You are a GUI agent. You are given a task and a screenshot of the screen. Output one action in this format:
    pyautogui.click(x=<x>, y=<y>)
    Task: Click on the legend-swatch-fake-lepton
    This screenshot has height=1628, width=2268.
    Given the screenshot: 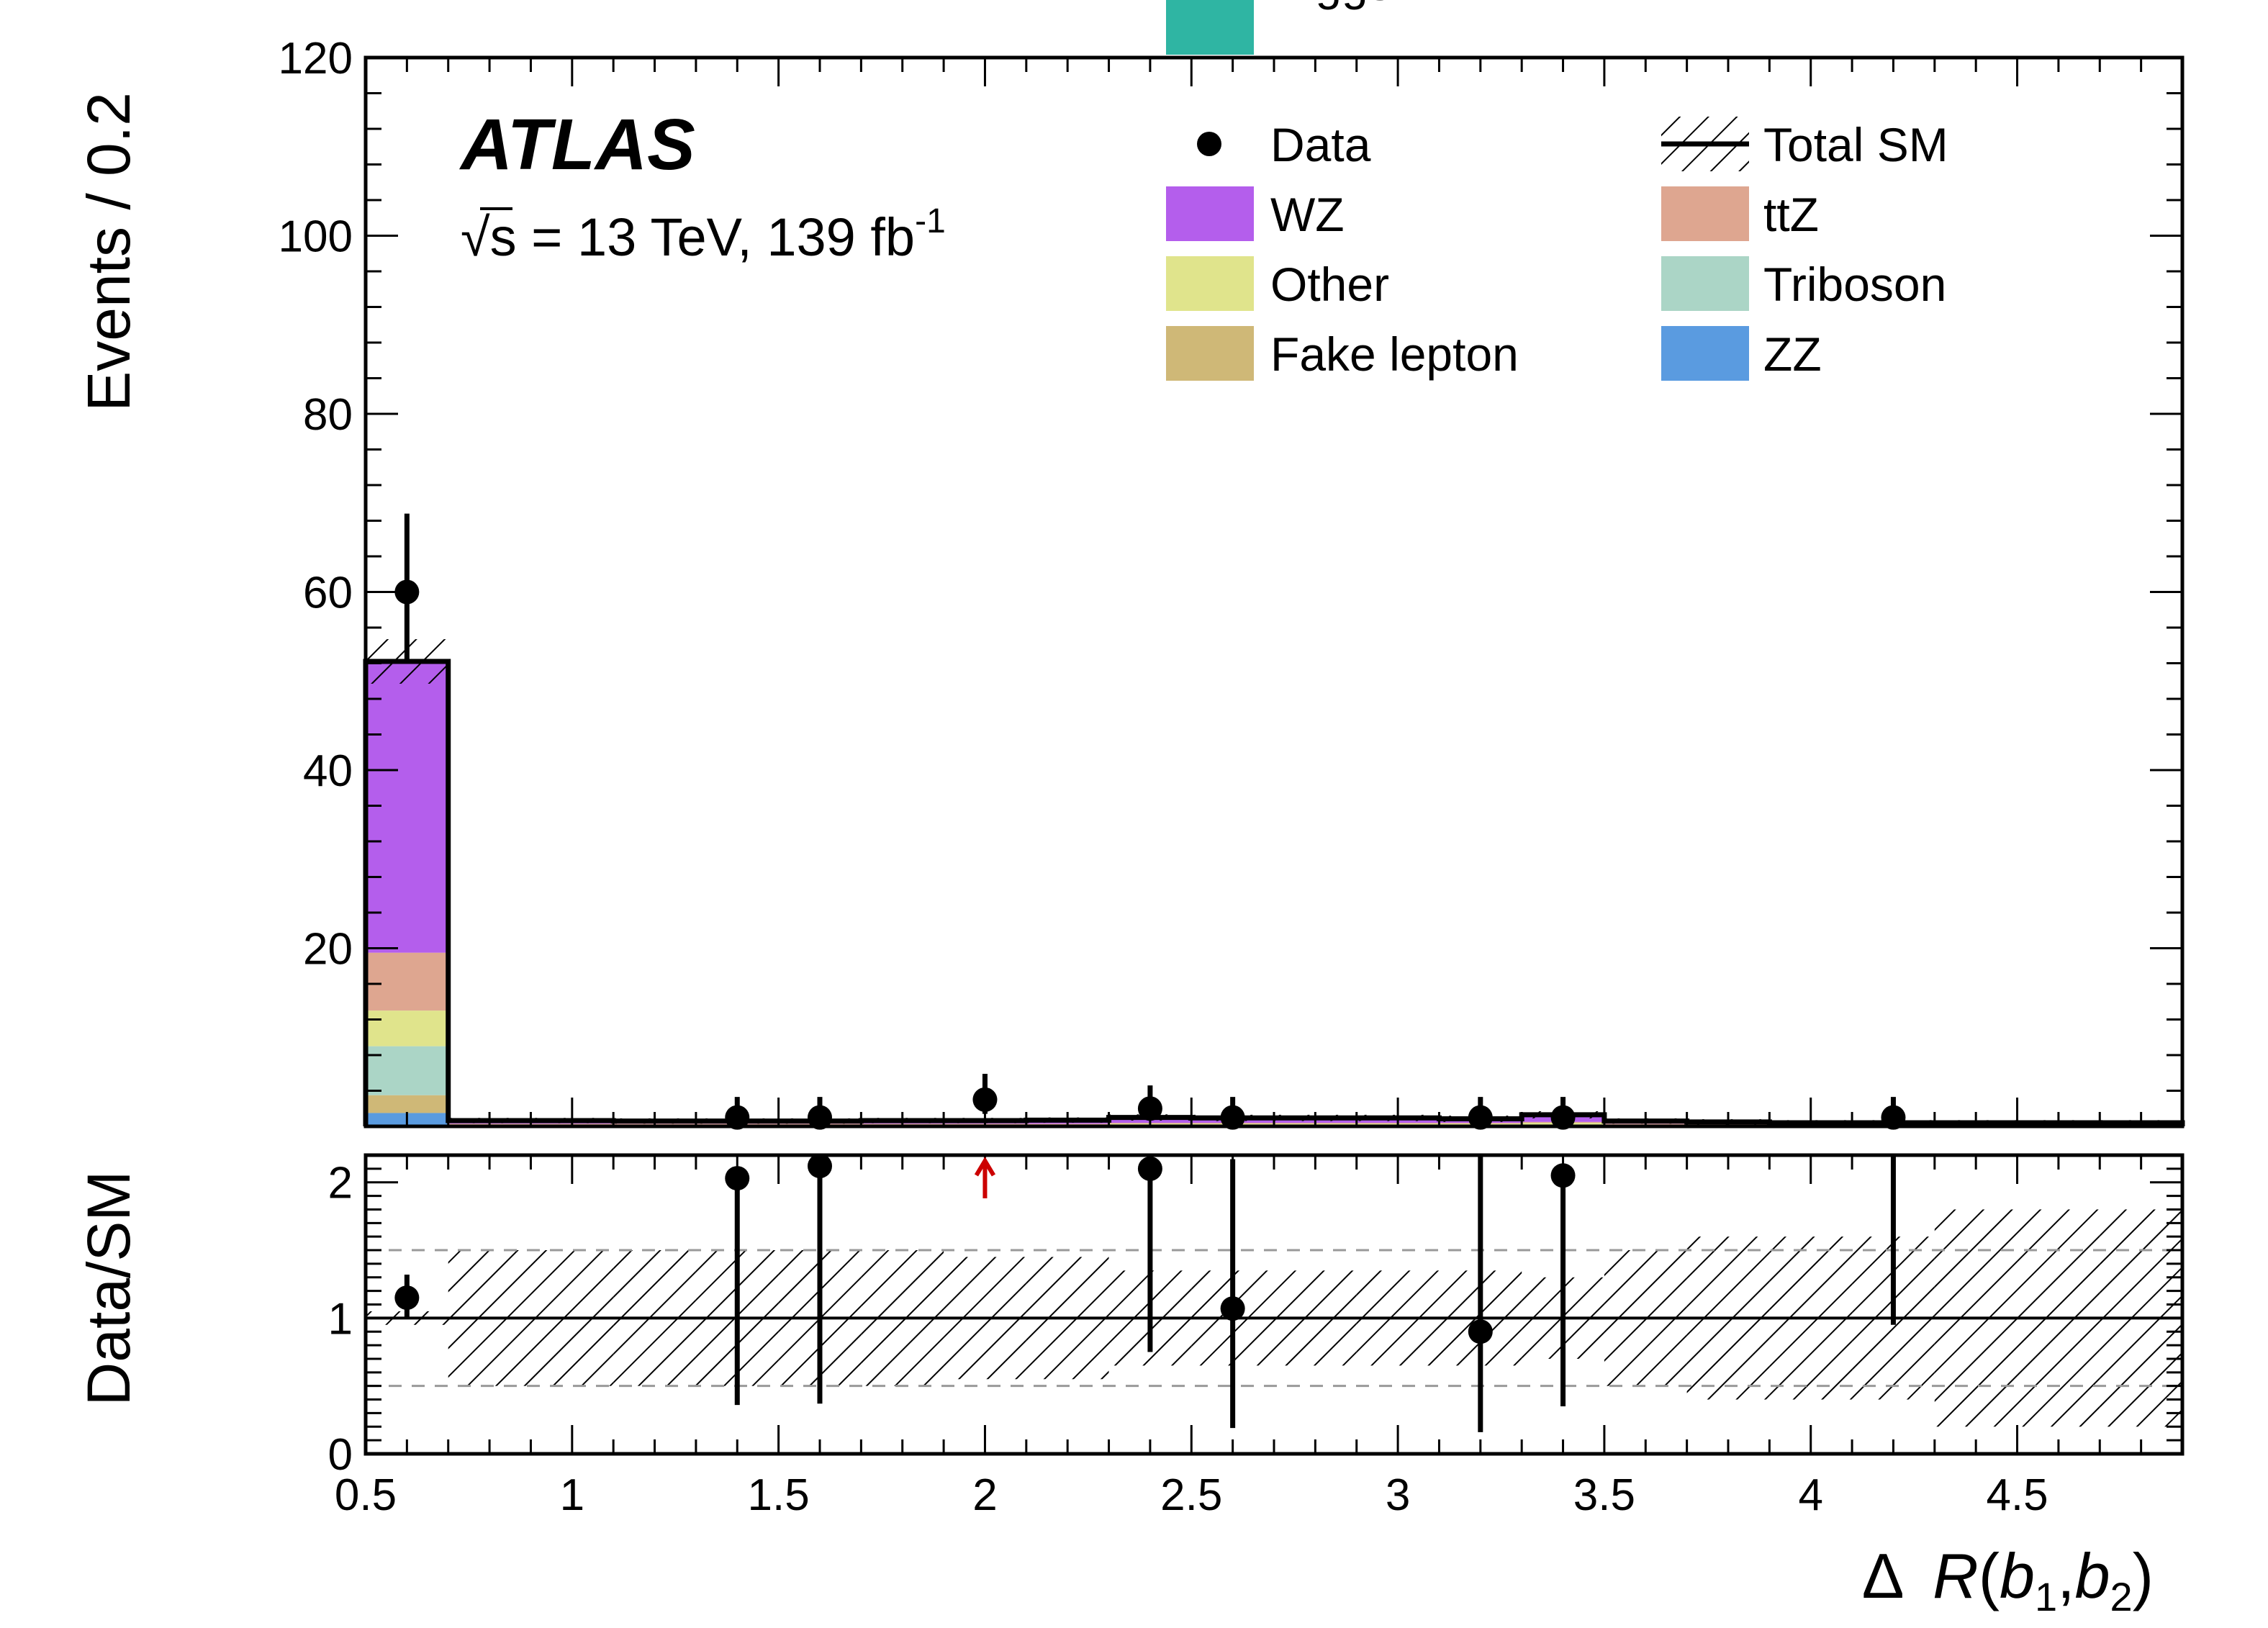 What is the action you would take?
    pyautogui.click(x=1210, y=353)
    